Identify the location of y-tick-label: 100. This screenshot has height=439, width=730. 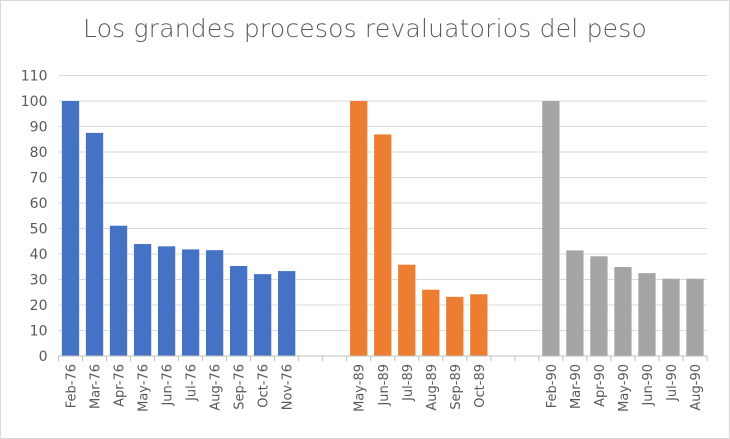
(34, 102).